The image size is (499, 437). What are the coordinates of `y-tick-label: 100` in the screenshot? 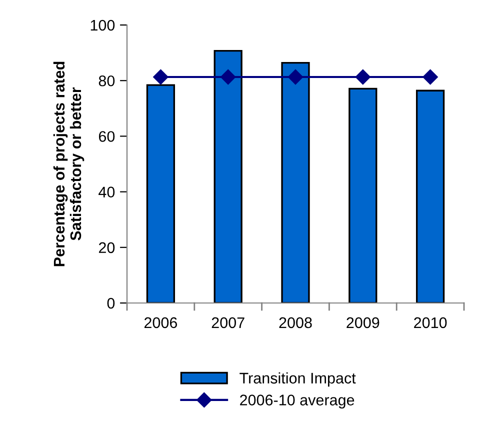 It's located at (102, 25).